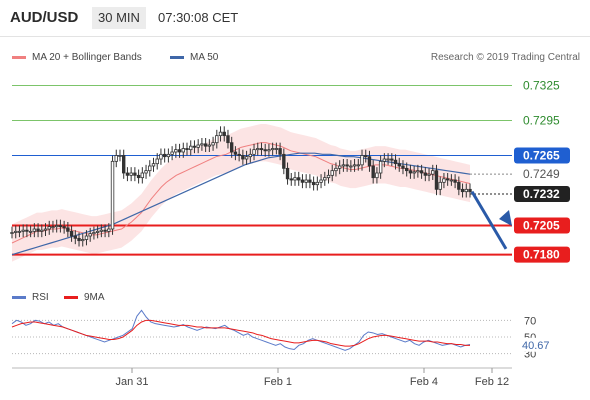 The width and height of the screenshot is (590, 400). I want to click on level-label-0.7180: 0.7180, so click(541, 255).